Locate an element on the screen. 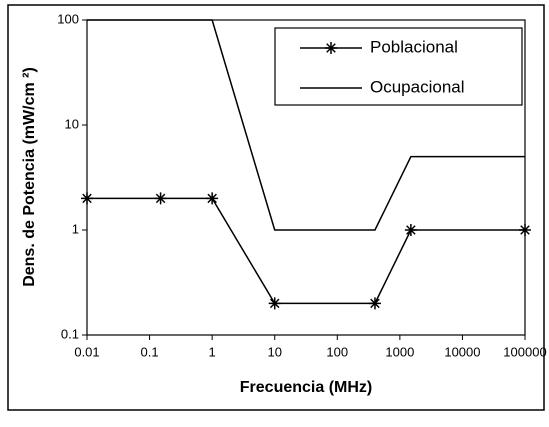  y-tick-label: 1 is located at coordinates (75, 228).